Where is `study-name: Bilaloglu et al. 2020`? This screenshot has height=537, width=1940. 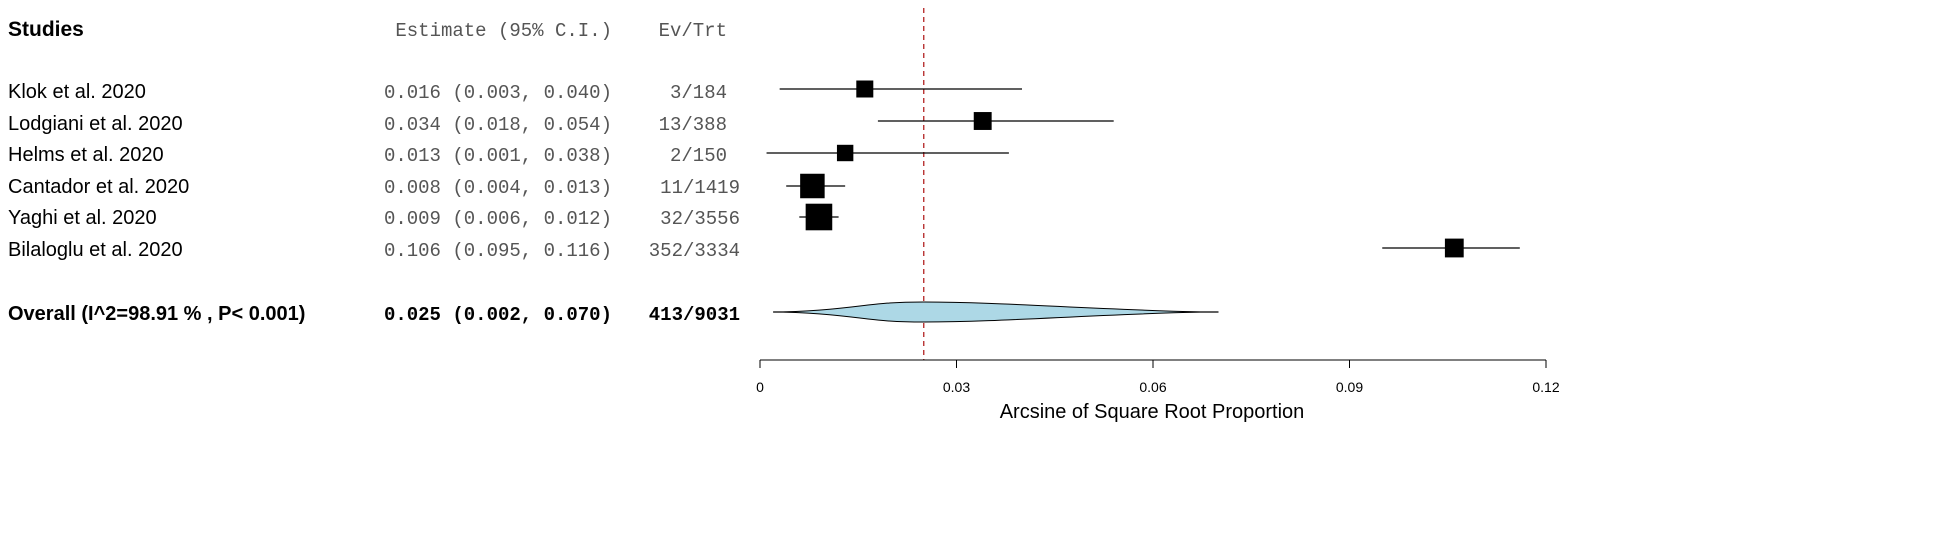
study-name: Bilaloglu et al. 2020 is located at coordinates (95, 250).